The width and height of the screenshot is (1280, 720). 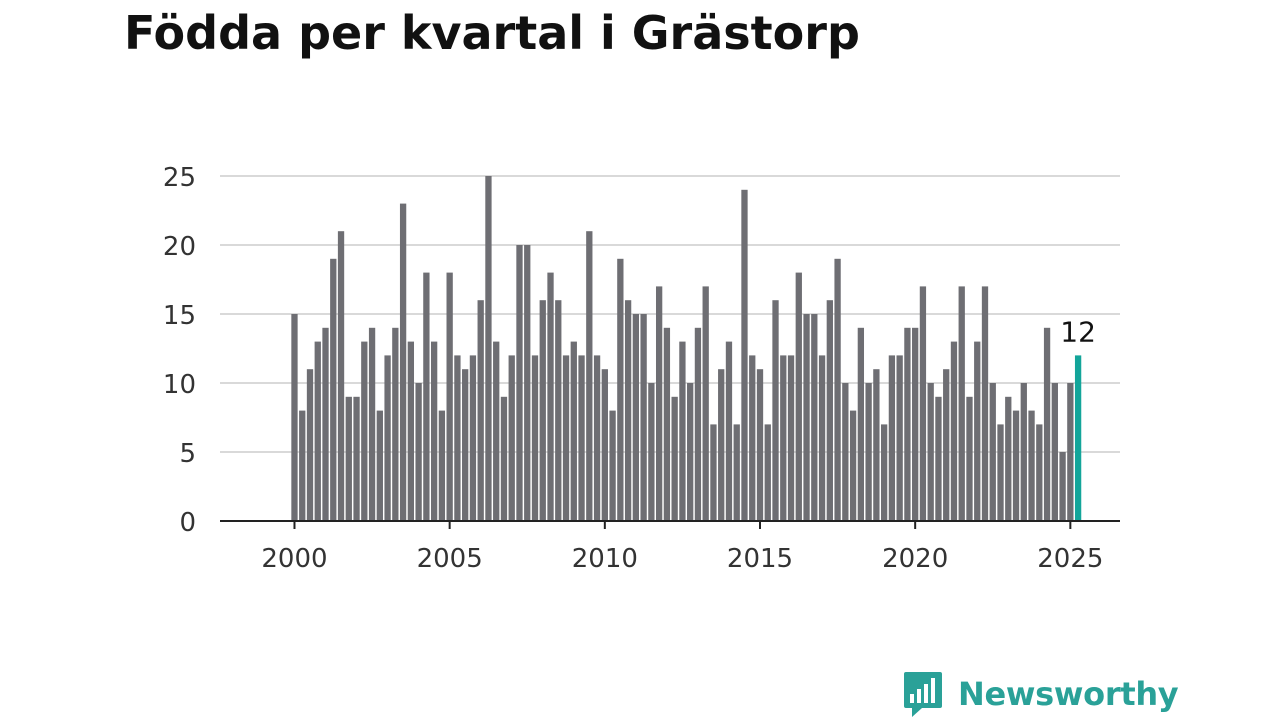 I want to click on y-tick-label: 0, so click(x=187, y=523).